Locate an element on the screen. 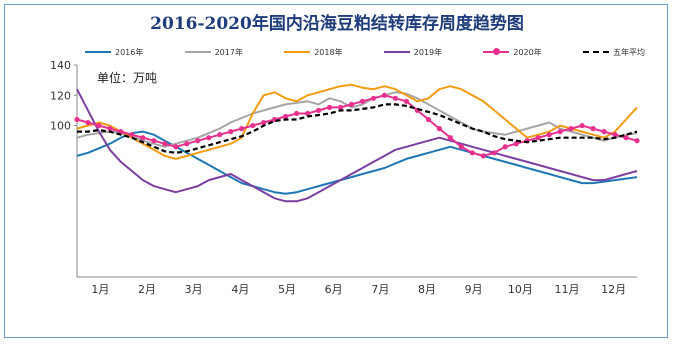 The width and height of the screenshot is (674, 344). legend-item: 2019年 is located at coordinates (413, 52).